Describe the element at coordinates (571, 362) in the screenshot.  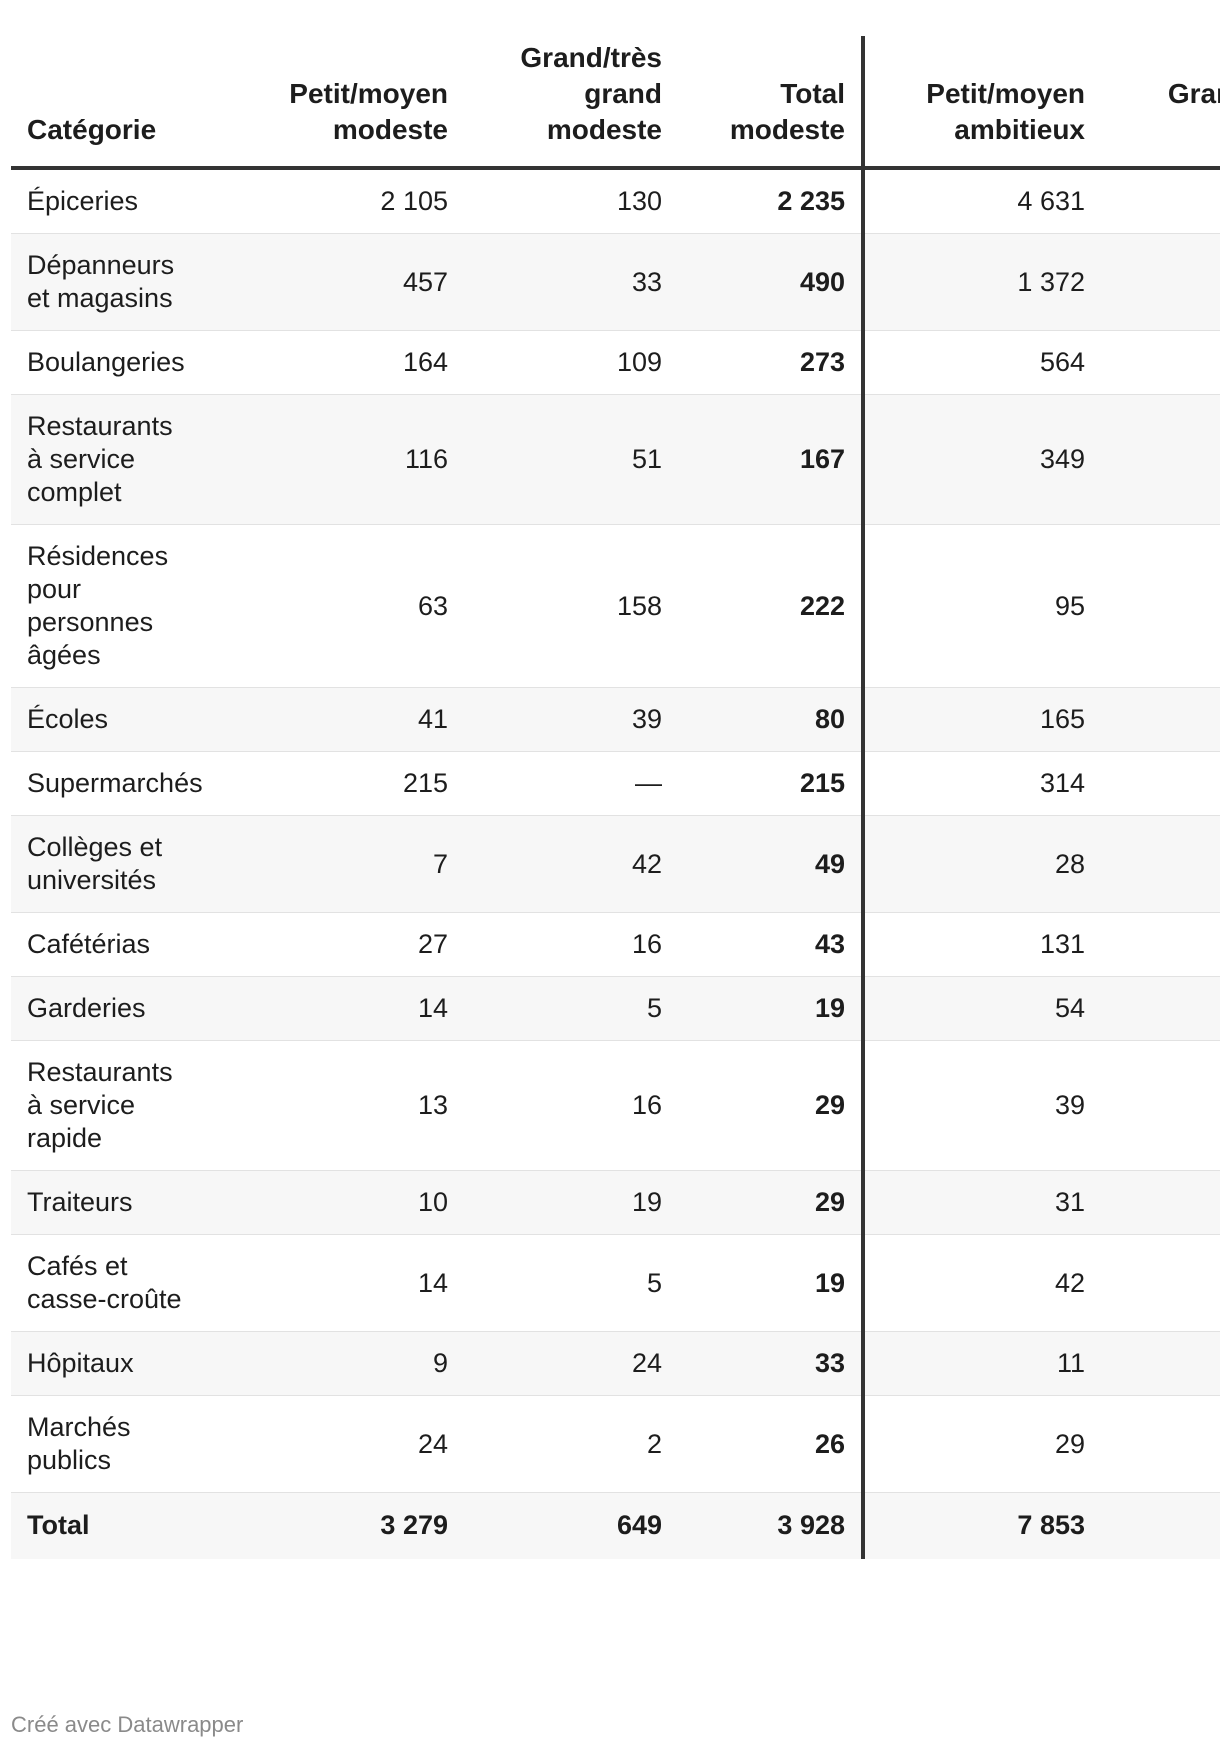
I see `value-cell: 109` at that location.